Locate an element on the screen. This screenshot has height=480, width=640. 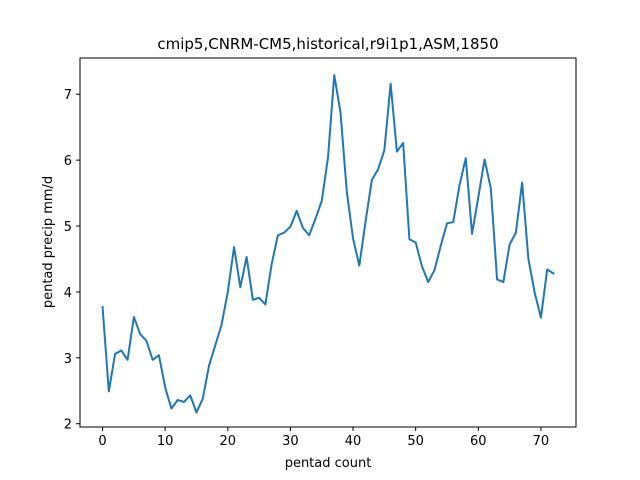
y-tick-label: 5 is located at coordinates (68, 227).